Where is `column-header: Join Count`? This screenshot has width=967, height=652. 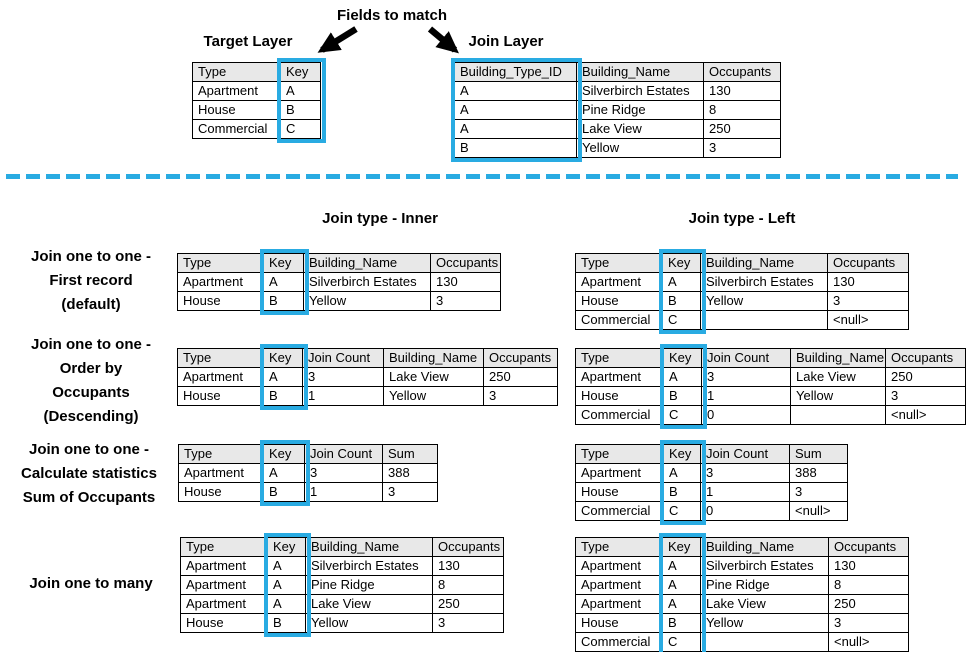
column-header: Join Count is located at coordinates (745, 454).